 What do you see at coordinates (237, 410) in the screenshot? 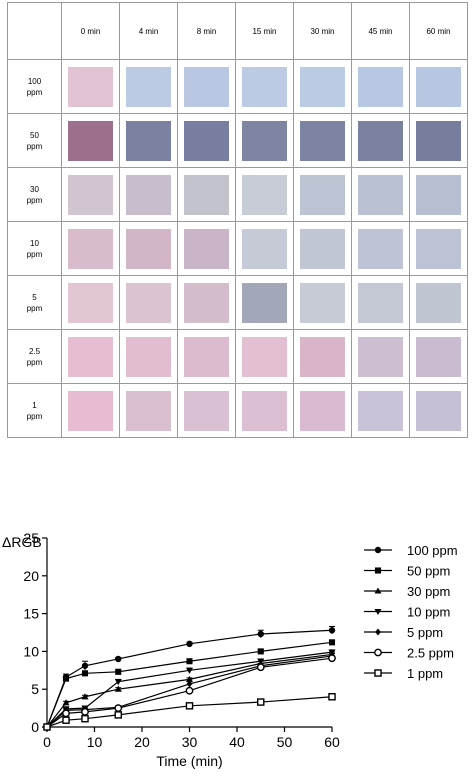
I see `table-row: 1 ppm` at bounding box center [237, 410].